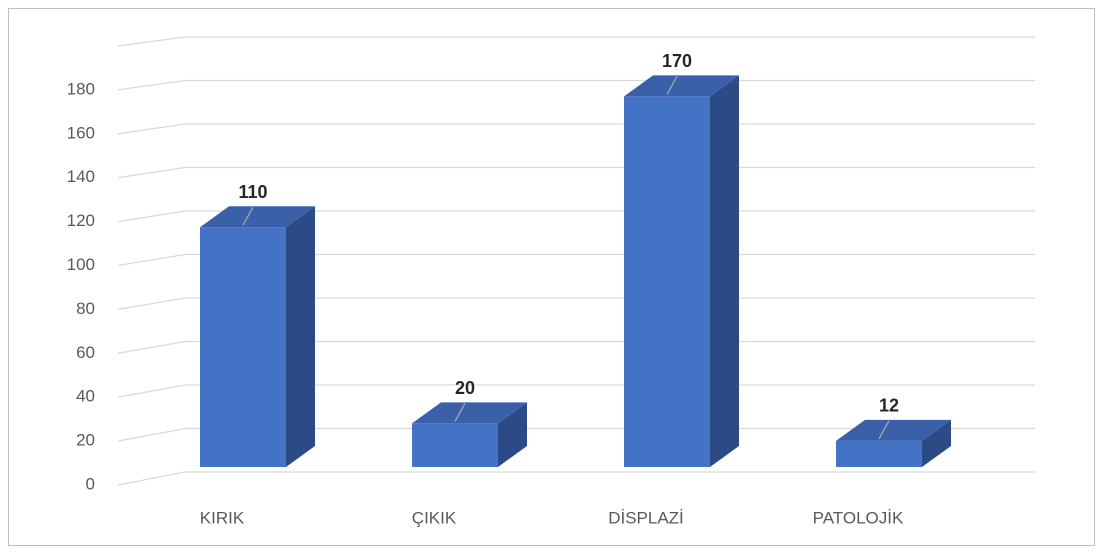 This screenshot has width=1103, height=554. Describe the element at coordinates (434, 517) in the screenshot. I see `x-tick-label: ÇIKIK` at that location.